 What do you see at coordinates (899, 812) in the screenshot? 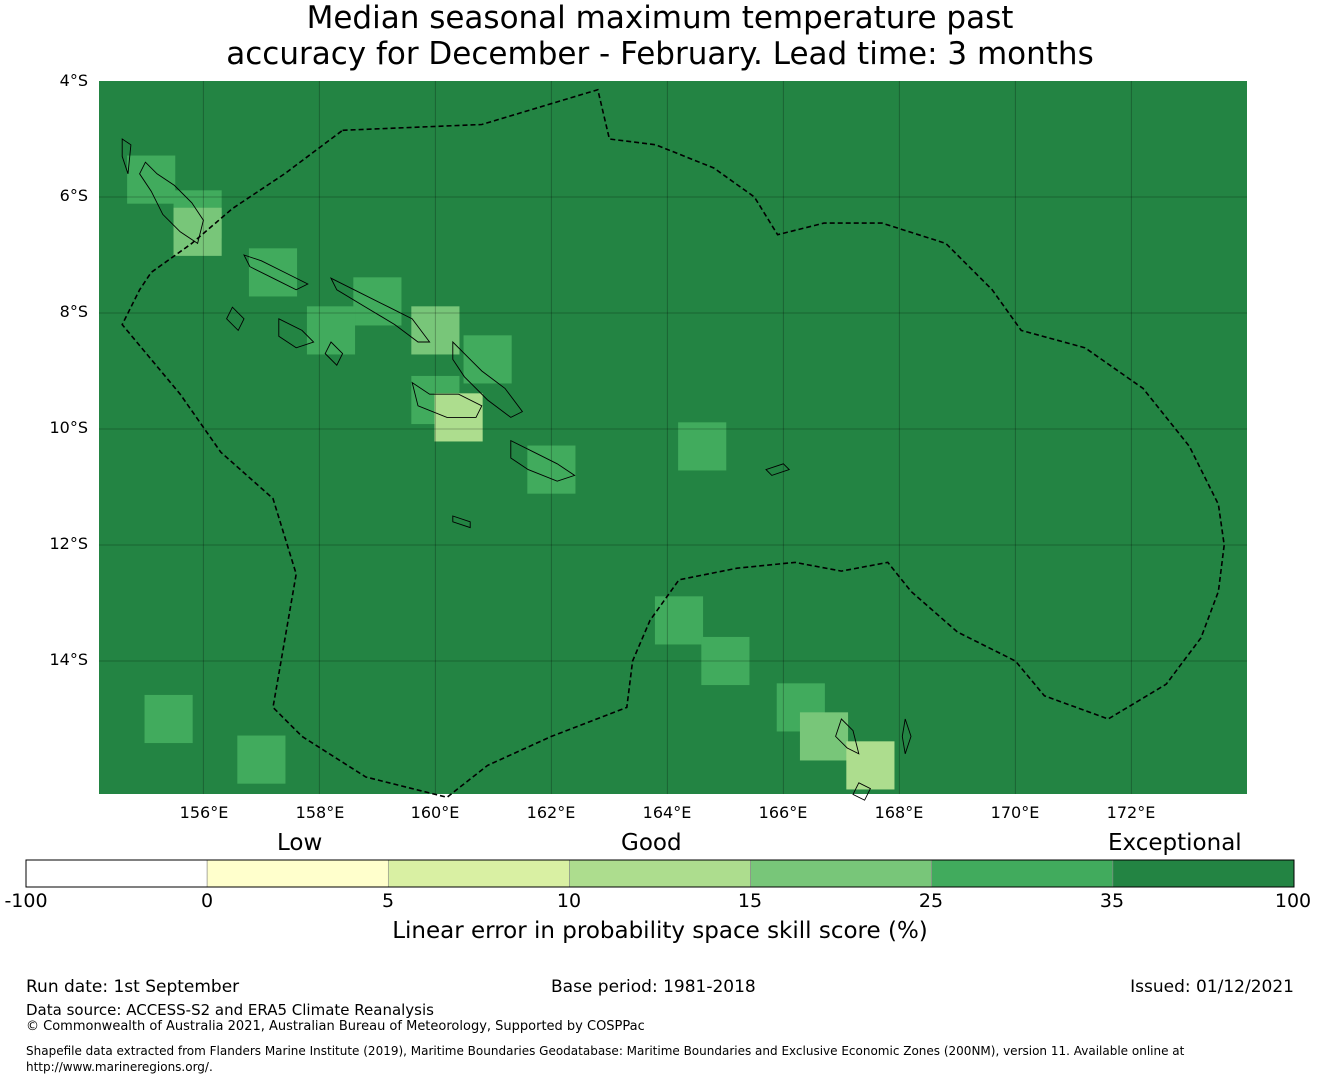
I see `lon-label-168e: 168°E` at bounding box center [899, 812].